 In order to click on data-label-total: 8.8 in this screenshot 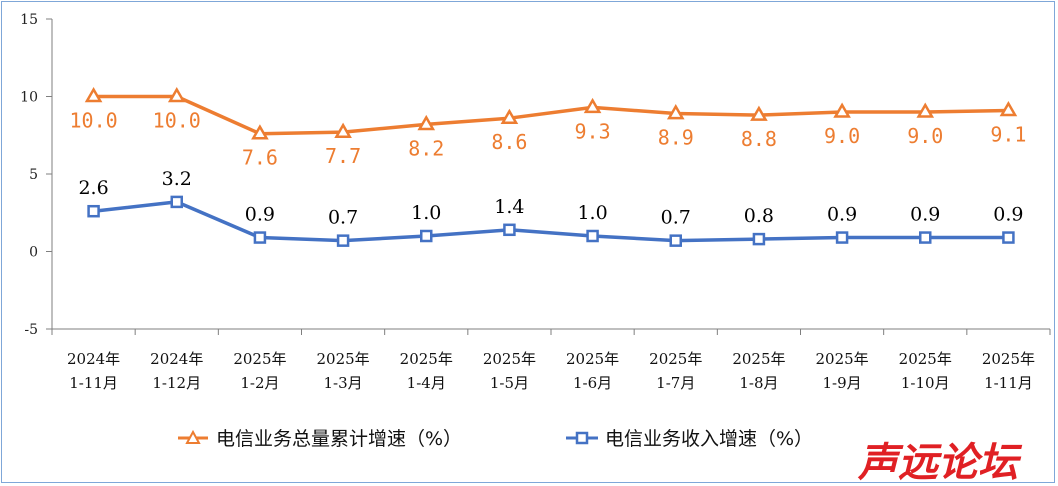, I will do `click(759, 139)`.